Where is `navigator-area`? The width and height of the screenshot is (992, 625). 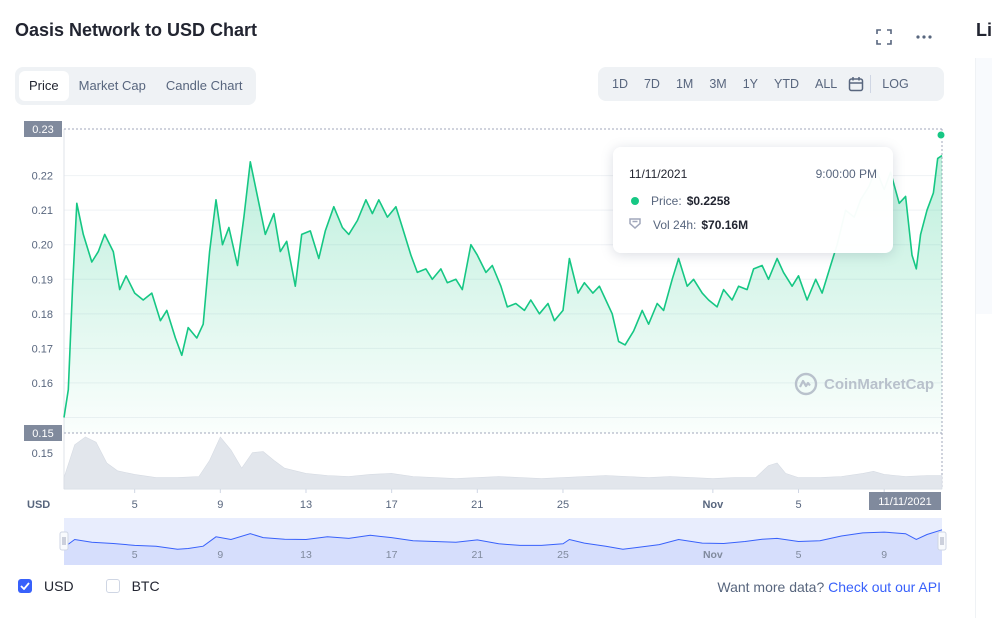
navigator-area is located at coordinates (503, 547).